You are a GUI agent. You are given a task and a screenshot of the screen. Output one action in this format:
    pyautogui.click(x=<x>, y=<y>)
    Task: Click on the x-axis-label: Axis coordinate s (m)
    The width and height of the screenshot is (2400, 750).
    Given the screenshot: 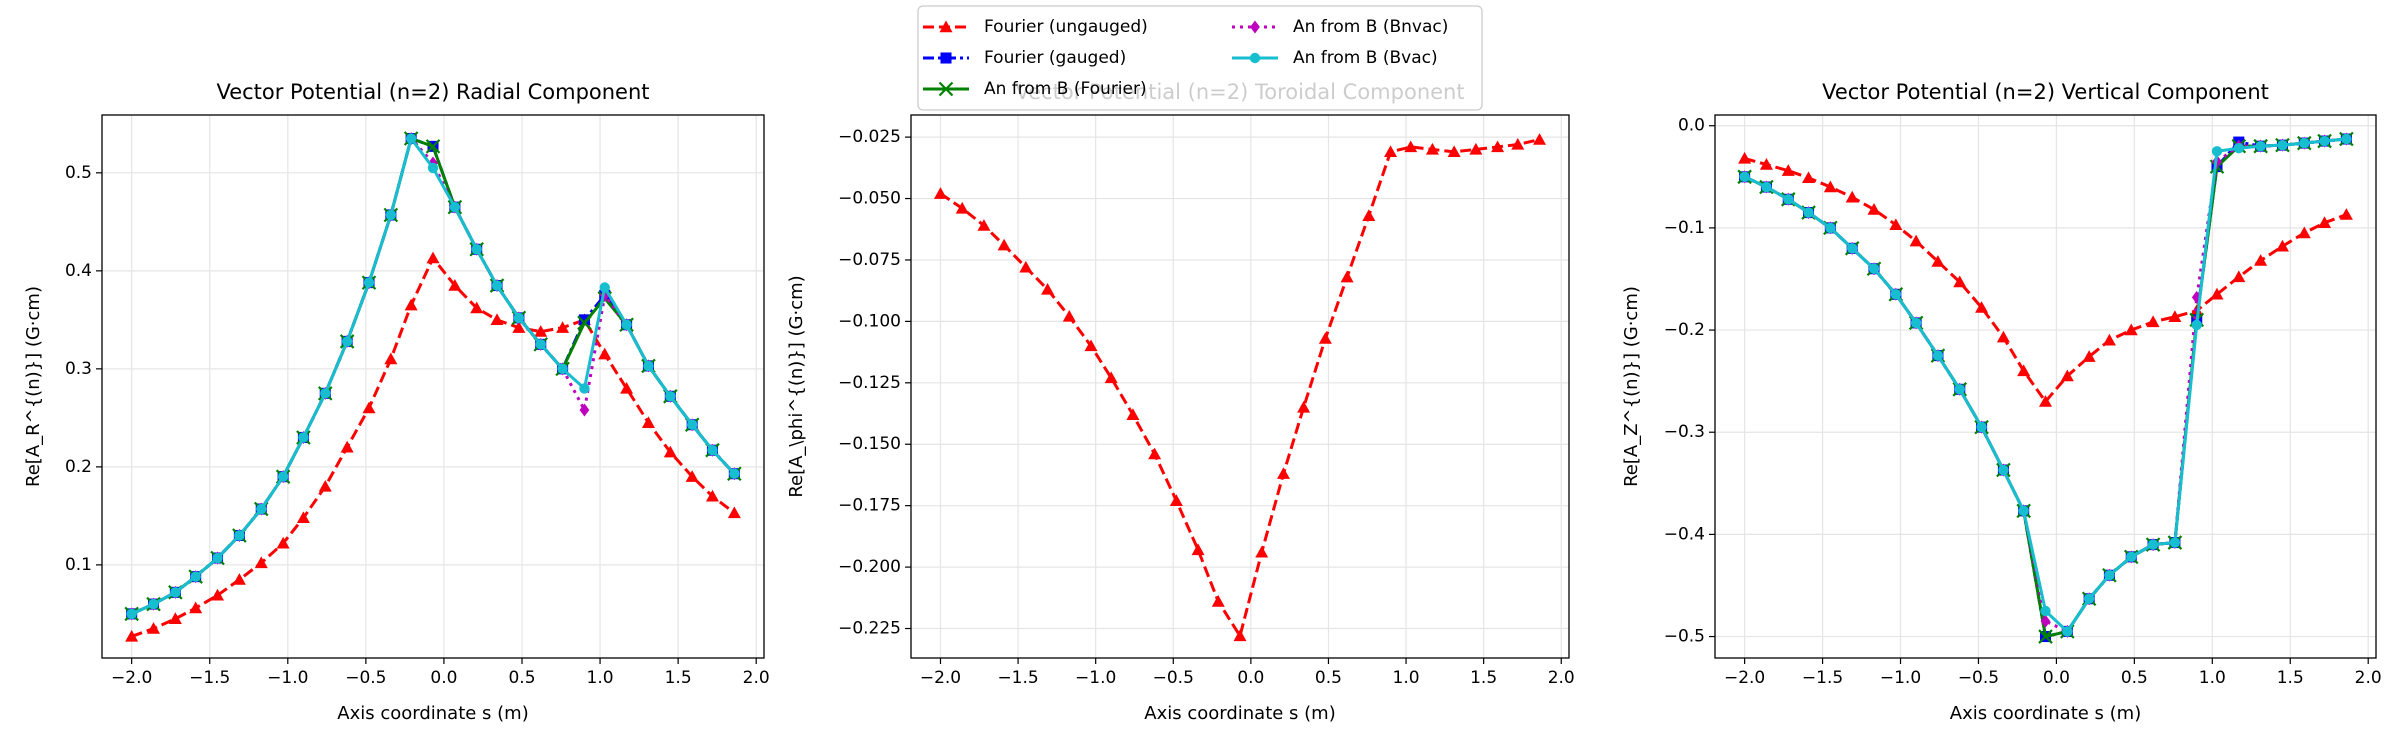 What is the action you would take?
    pyautogui.click(x=432, y=713)
    